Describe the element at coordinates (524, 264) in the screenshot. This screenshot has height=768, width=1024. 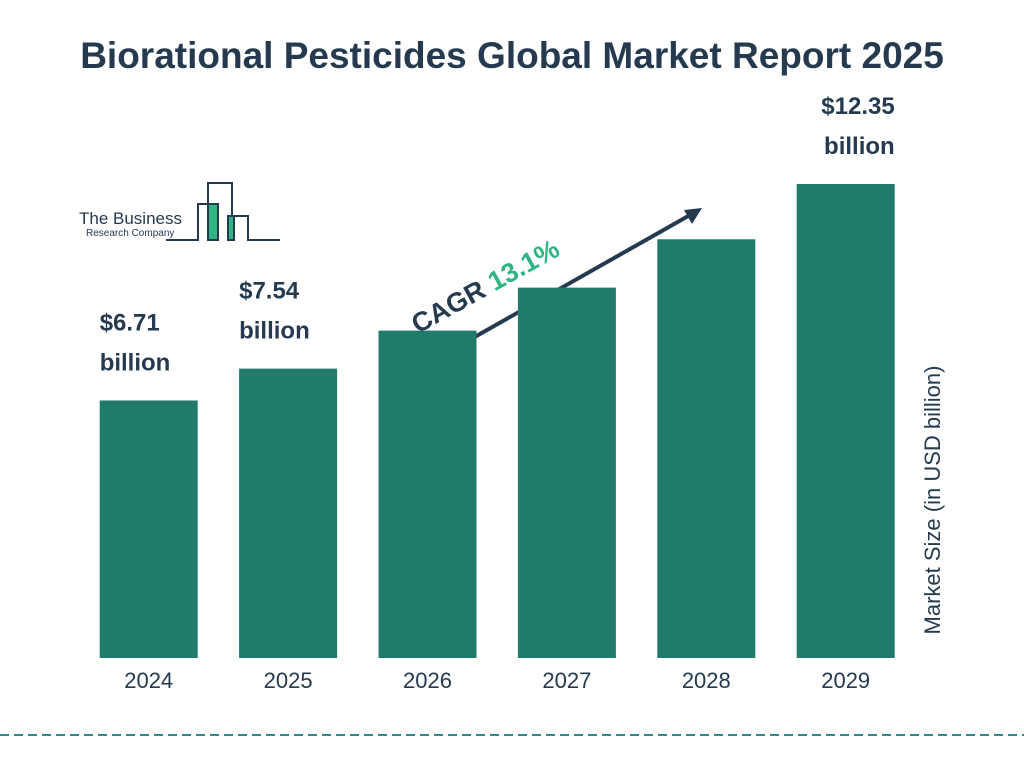
I see `cagr-value: 13.1%` at that location.